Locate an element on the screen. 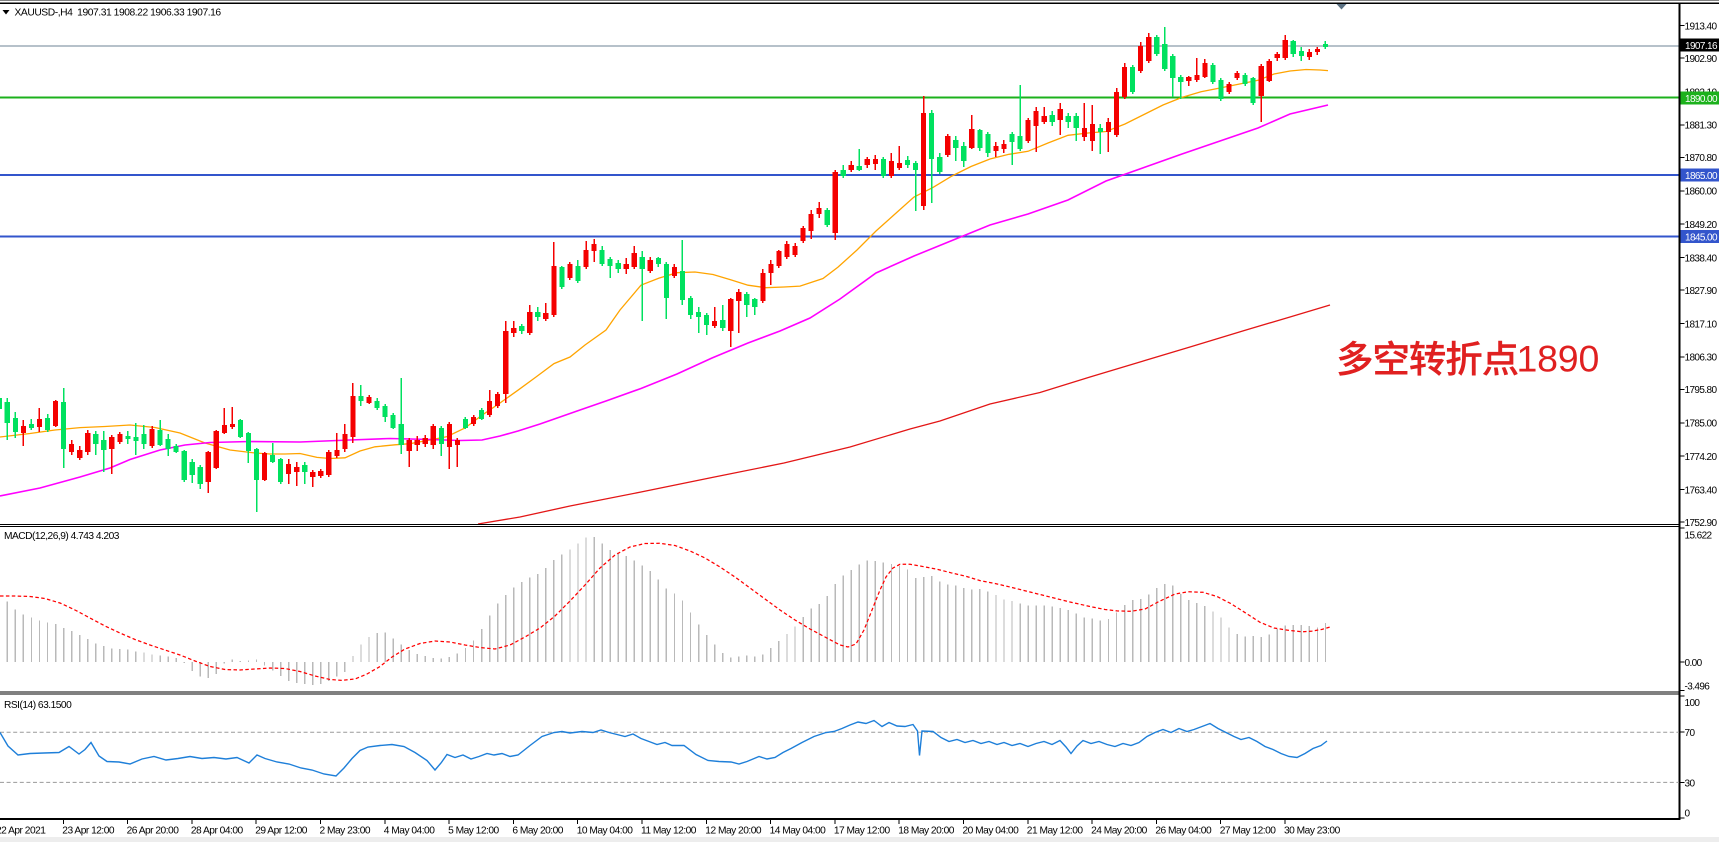 Image resolution: width=1719 pixels, height=842 pixels. svg-text: 18 May 20:00 is located at coordinates (926, 831).